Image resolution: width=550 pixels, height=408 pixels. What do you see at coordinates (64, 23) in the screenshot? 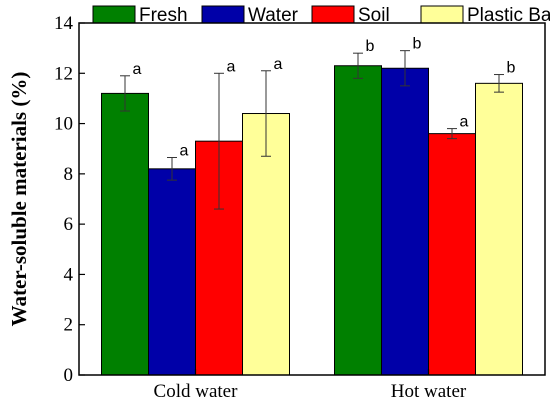
I see `y-tick-label: 14` at bounding box center [64, 23].